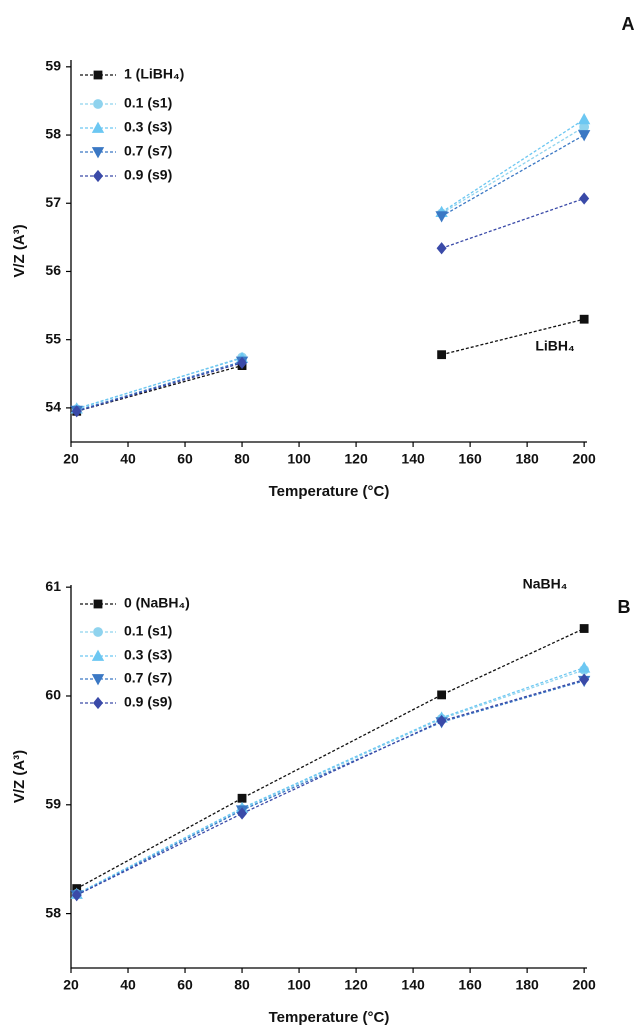 The image size is (636, 1025). I want to click on legend-label: 1 (LiBH₄), so click(154, 74).